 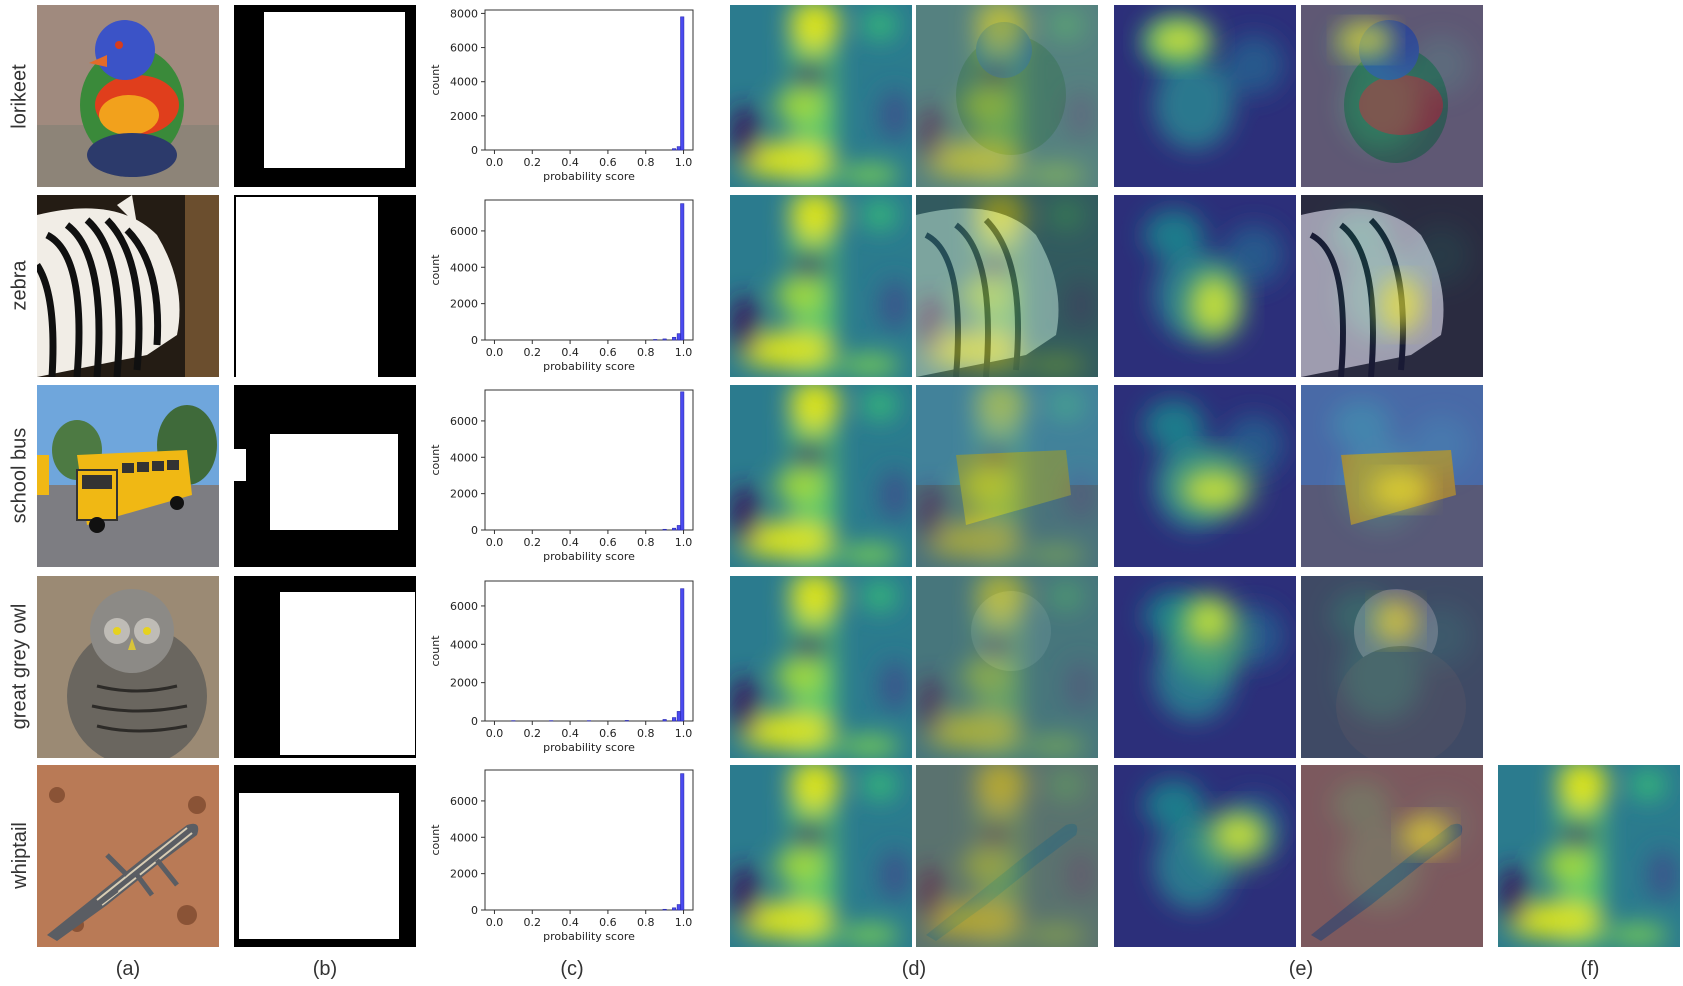 What do you see at coordinates (1392, 96) in the screenshot?
I see `localized-overlay-lorikeet` at bounding box center [1392, 96].